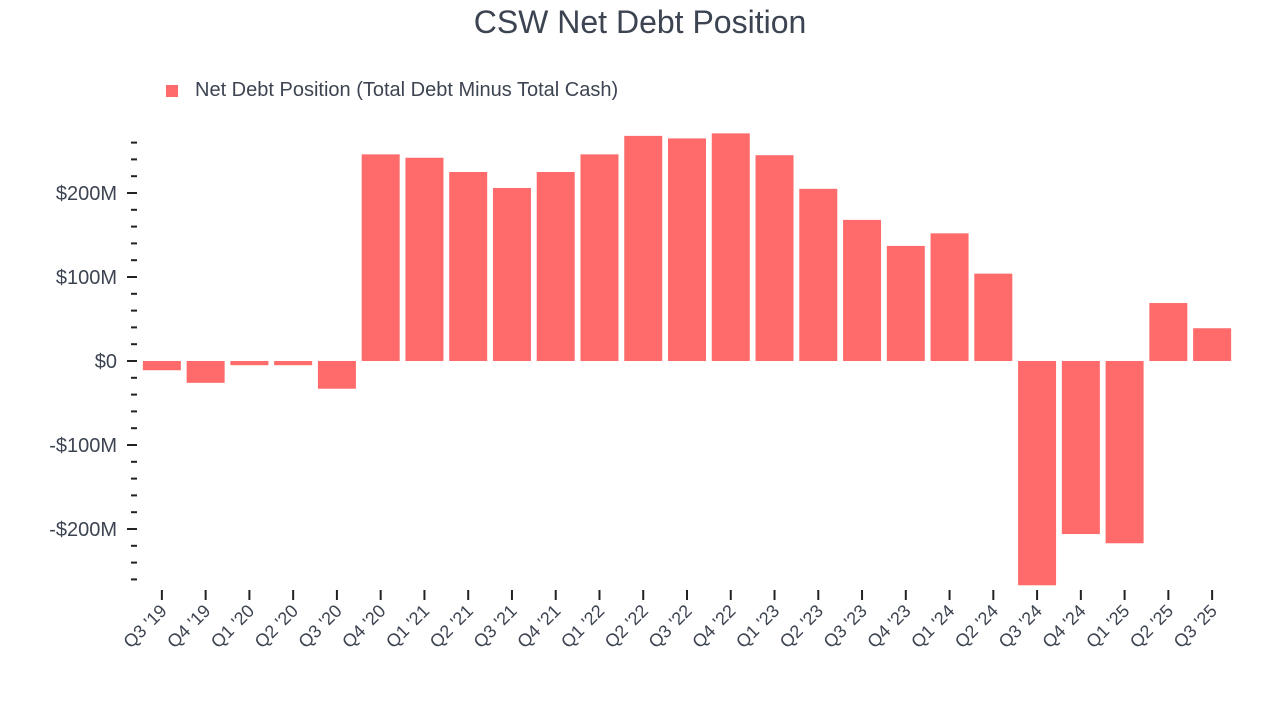 This screenshot has width=1280, height=720. What do you see at coordinates (538, 626) in the screenshot?
I see `x-tick-label: Q4 '21` at bounding box center [538, 626].